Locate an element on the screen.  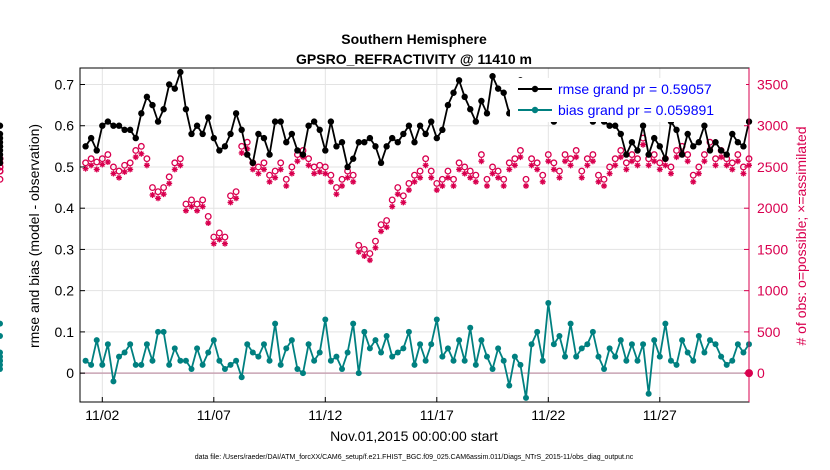
y-tick-label: 0.5 is located at coordinates (65, 167).